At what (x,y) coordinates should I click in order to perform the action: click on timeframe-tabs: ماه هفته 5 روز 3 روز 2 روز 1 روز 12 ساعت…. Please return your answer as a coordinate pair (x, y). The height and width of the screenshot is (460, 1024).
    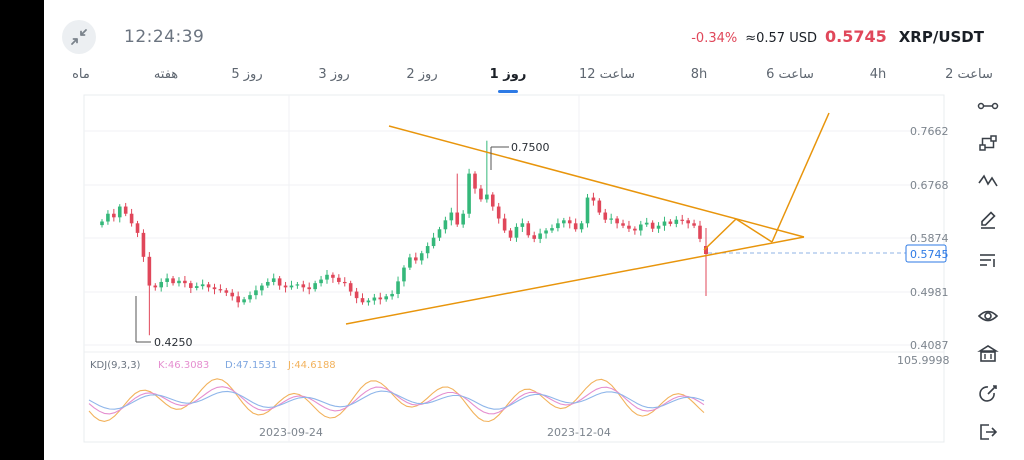
    Looking at the image, I should click on (534, 77).